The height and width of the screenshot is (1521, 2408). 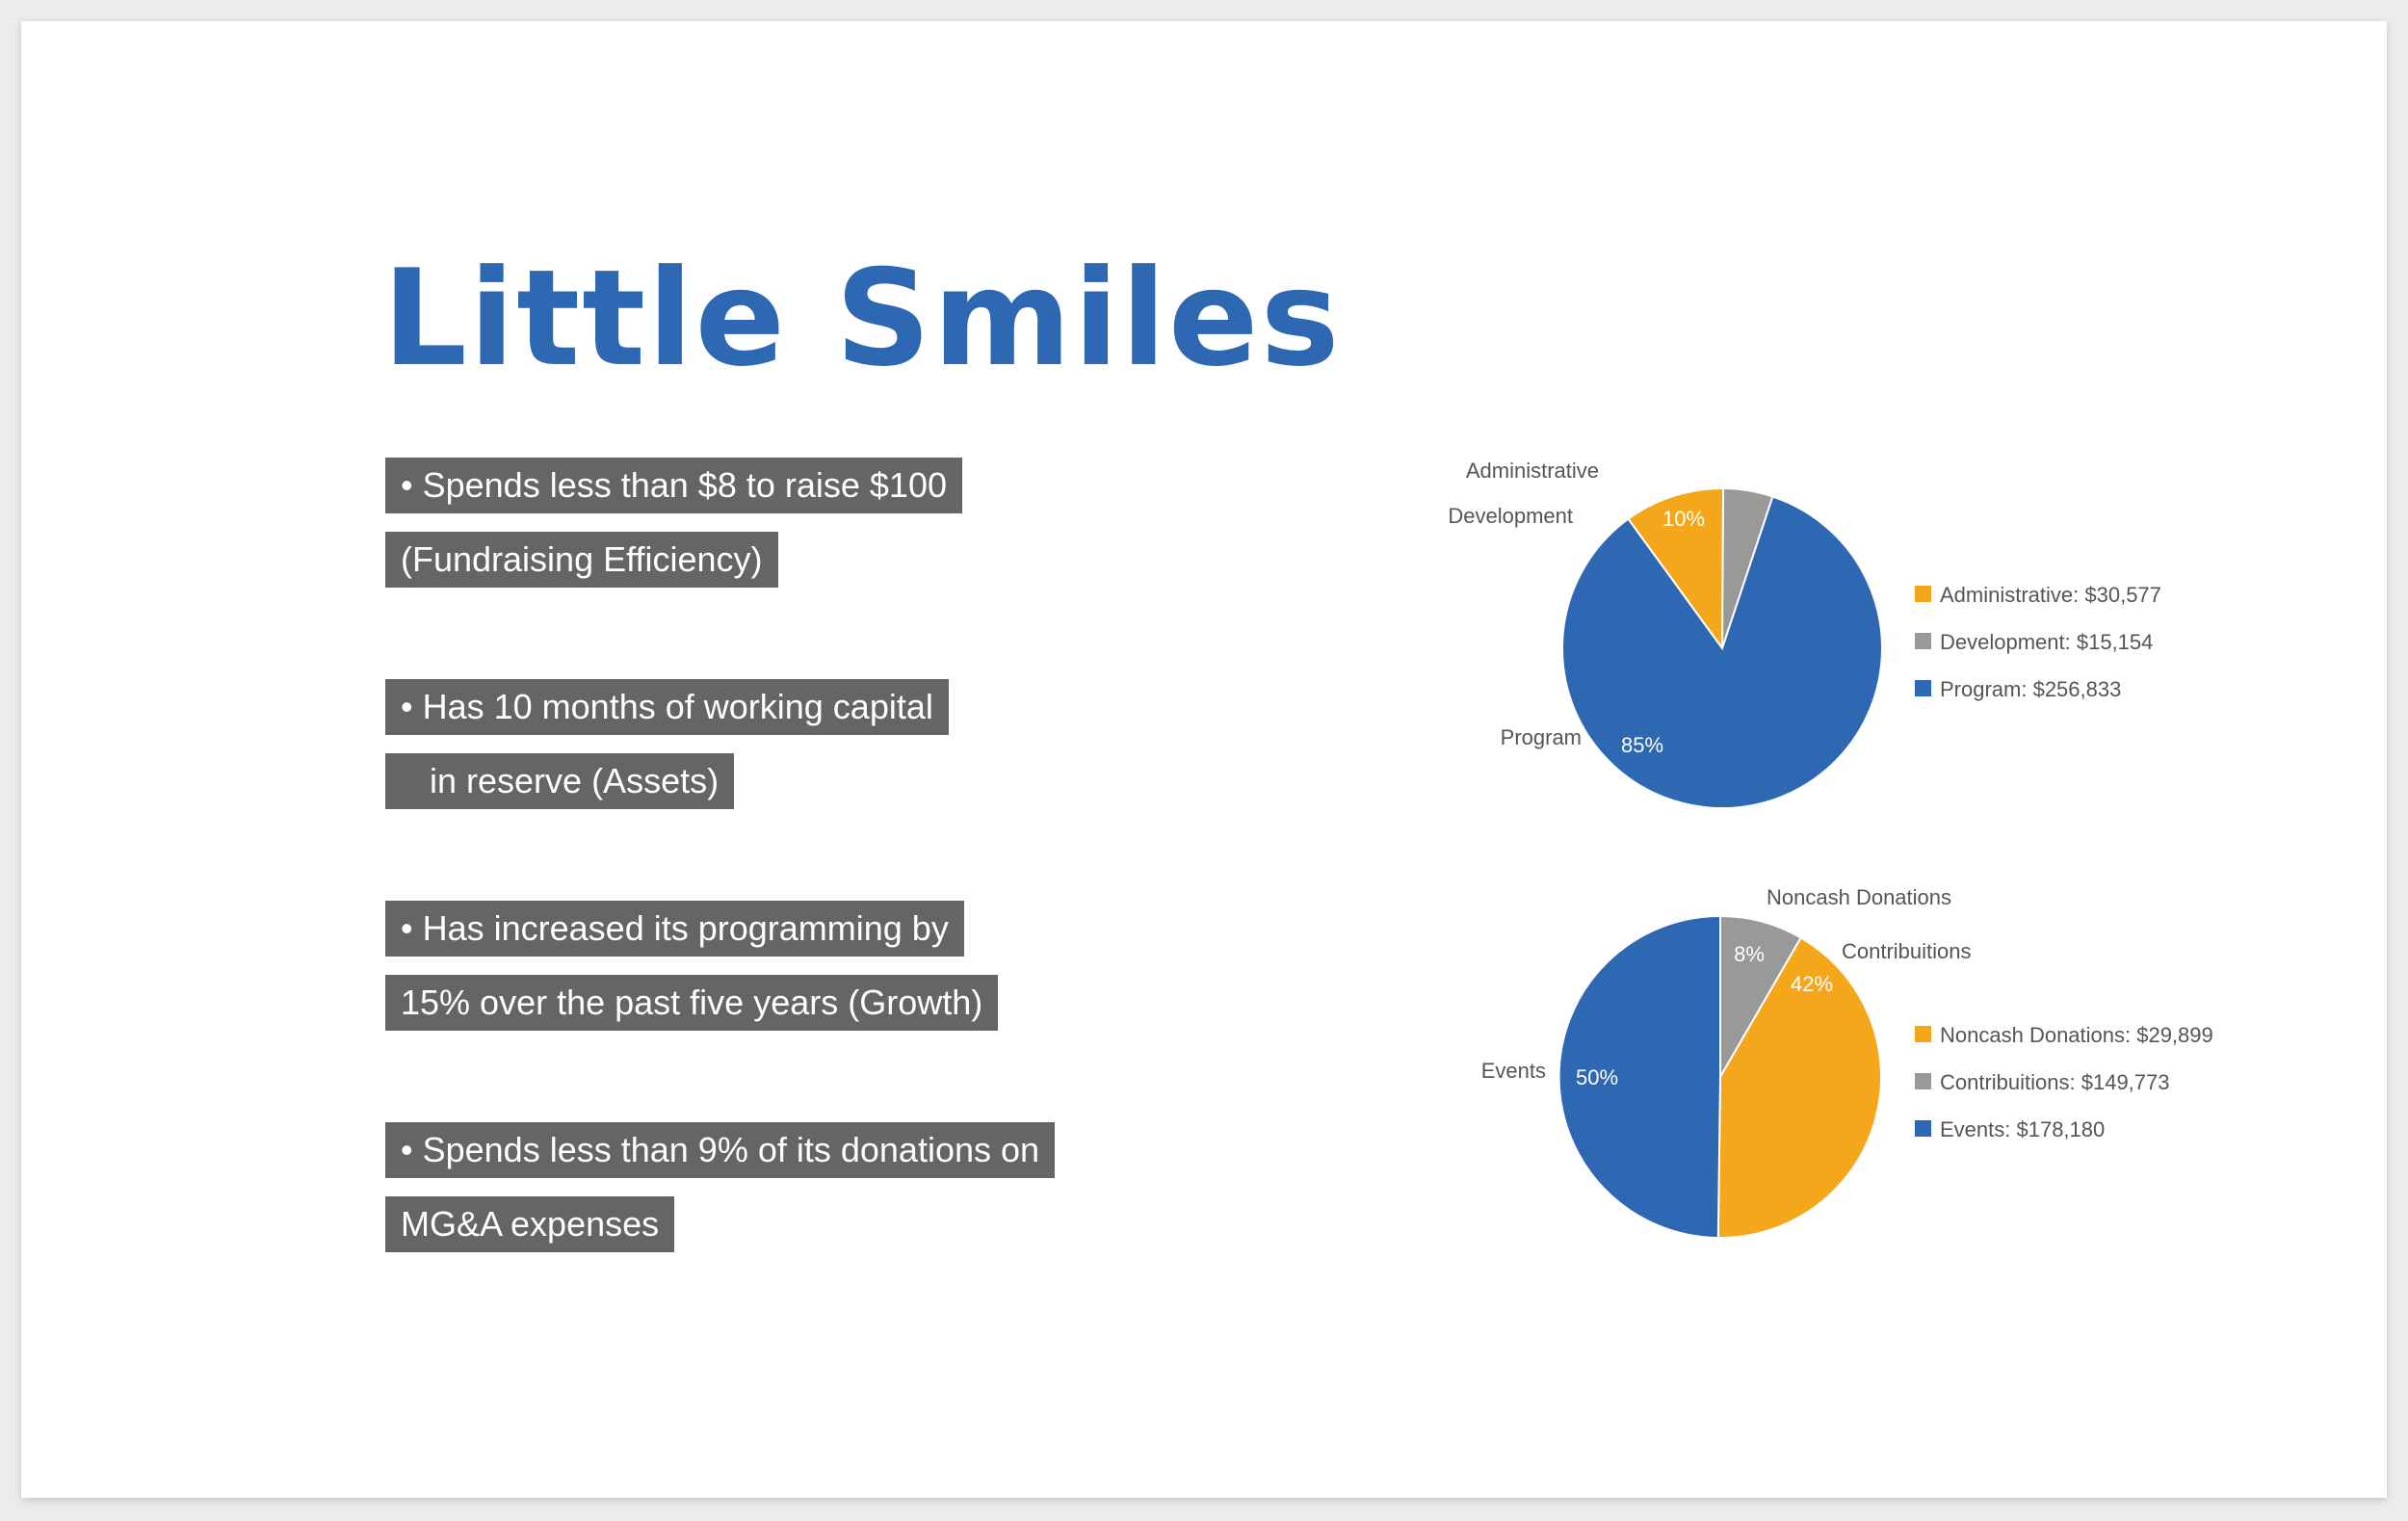 What do you see at coordinates (2076, 1035) in the screenshot?
I see `pie-2-legend-label-1: Noncash Donations: $29,899` at bounding box center [2076, 1035].